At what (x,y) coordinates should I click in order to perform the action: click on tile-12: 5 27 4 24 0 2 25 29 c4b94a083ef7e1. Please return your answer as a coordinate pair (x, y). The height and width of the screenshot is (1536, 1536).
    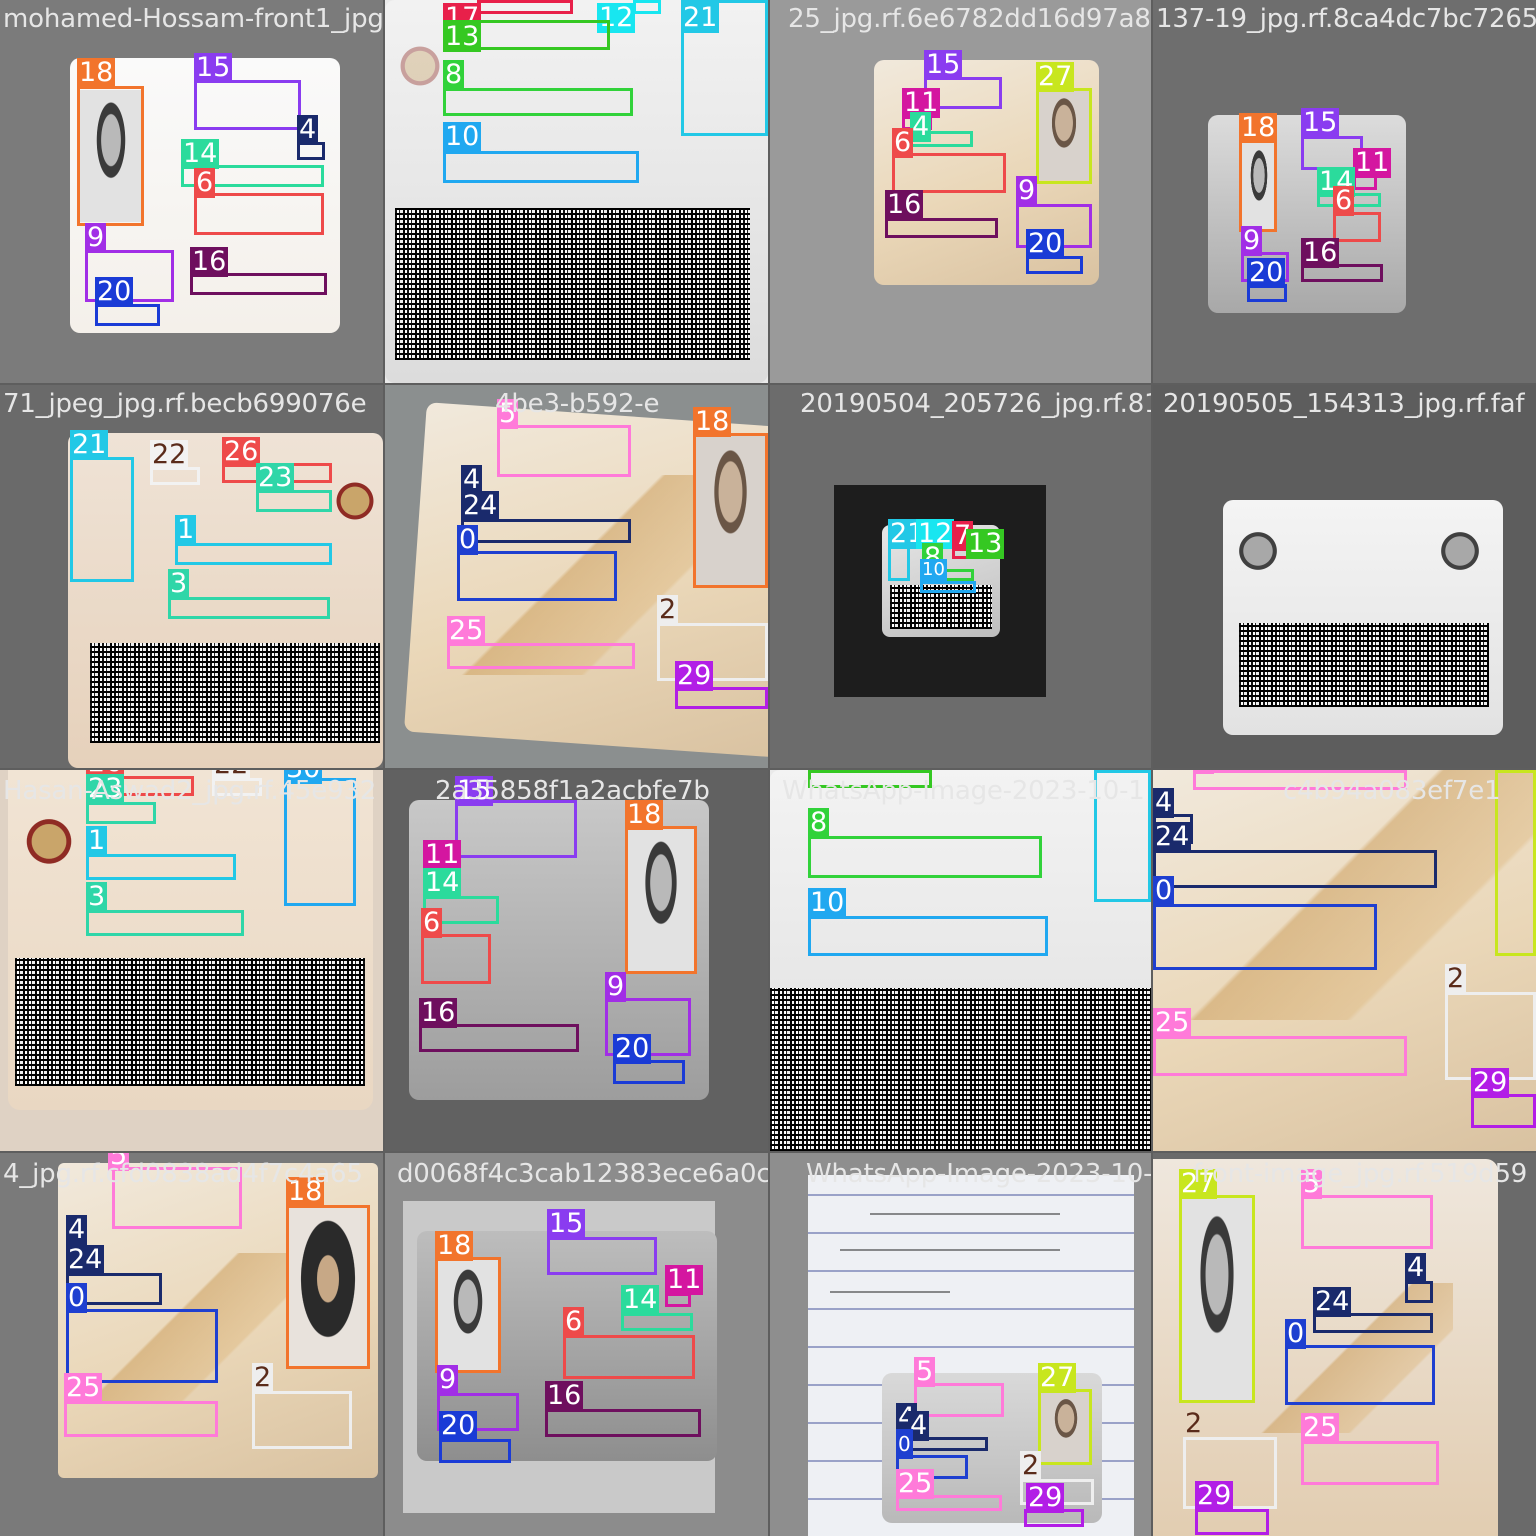
    Looking at the image, I should click on (1344, 960).